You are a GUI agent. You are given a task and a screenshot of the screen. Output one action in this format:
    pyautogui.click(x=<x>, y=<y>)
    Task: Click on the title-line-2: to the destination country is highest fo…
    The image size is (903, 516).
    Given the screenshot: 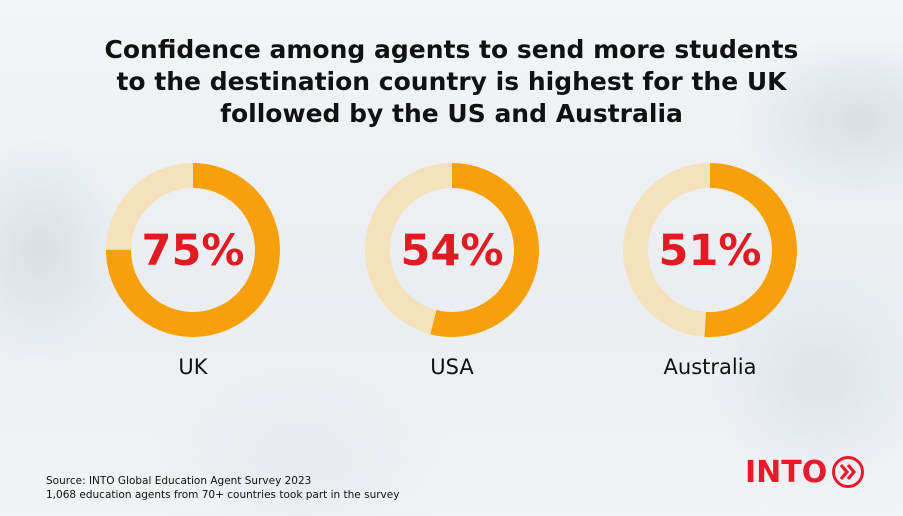 What is the action you would take?
    pyautogui.click(x=451, y=81)
    